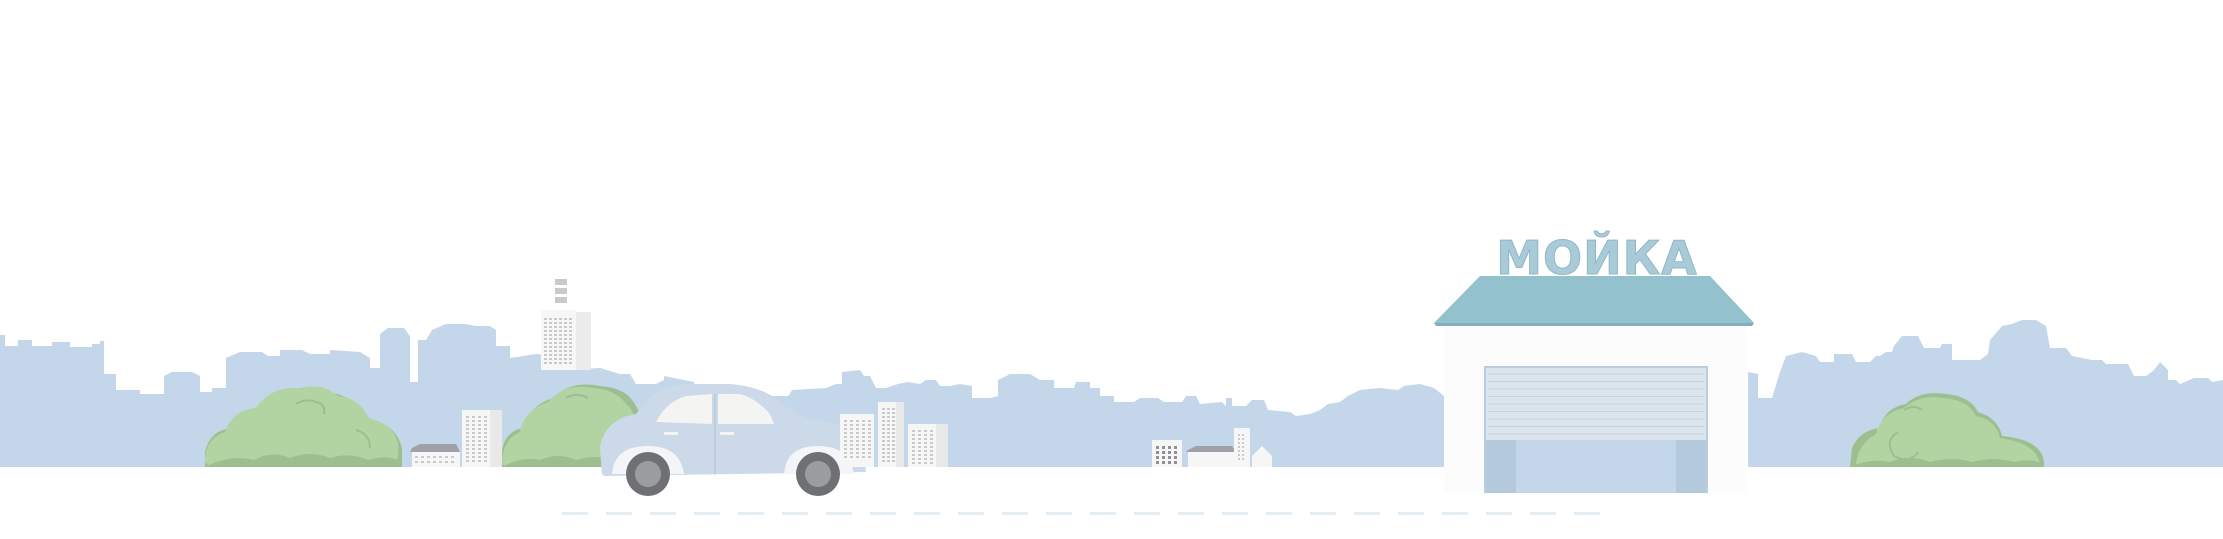  What do you see at coordinates (1212, 447) in the screenshot?
I see `building-cluster-right` at bounding box center [1212, 447].